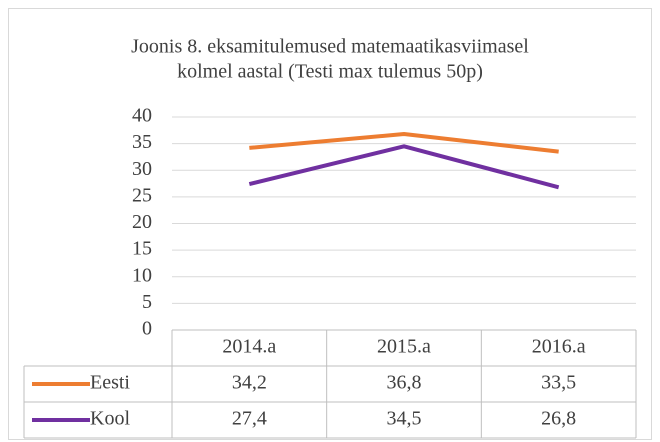  I want to click on legend-label: Kool, so click(110, 419).